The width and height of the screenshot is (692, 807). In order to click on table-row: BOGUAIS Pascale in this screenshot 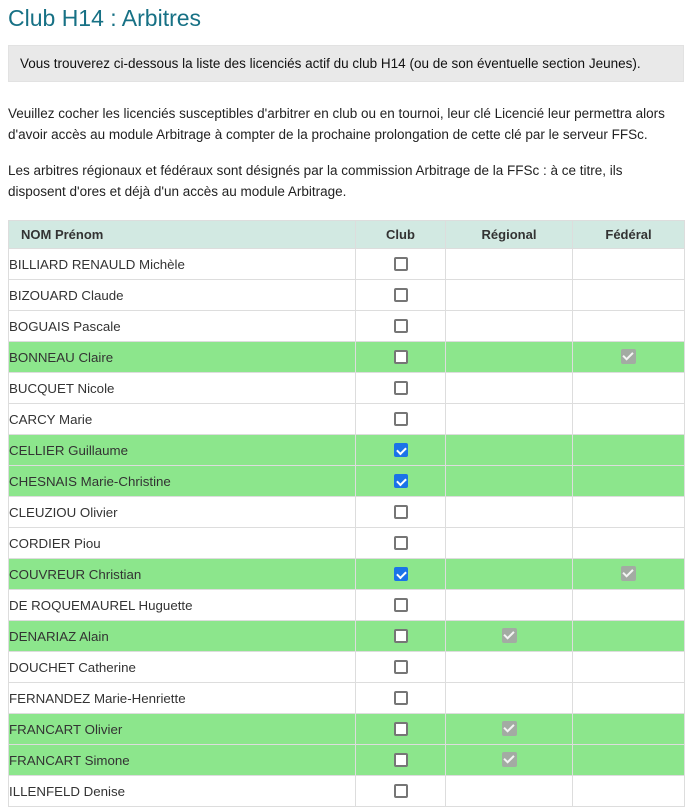, I will do `click(346, 326)`.